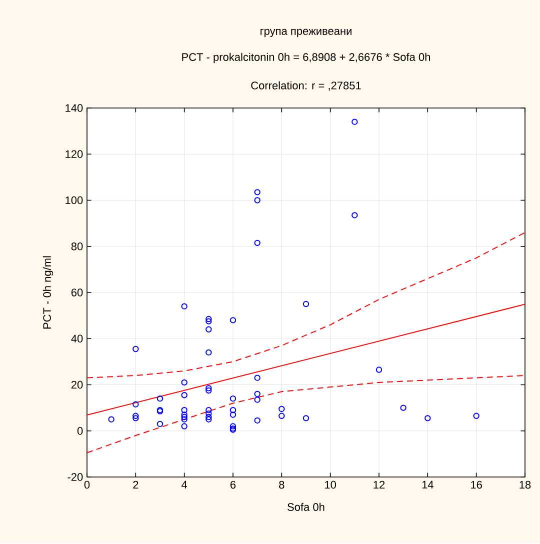  I want to click on y-tick-label: 100, so click(74, 200).